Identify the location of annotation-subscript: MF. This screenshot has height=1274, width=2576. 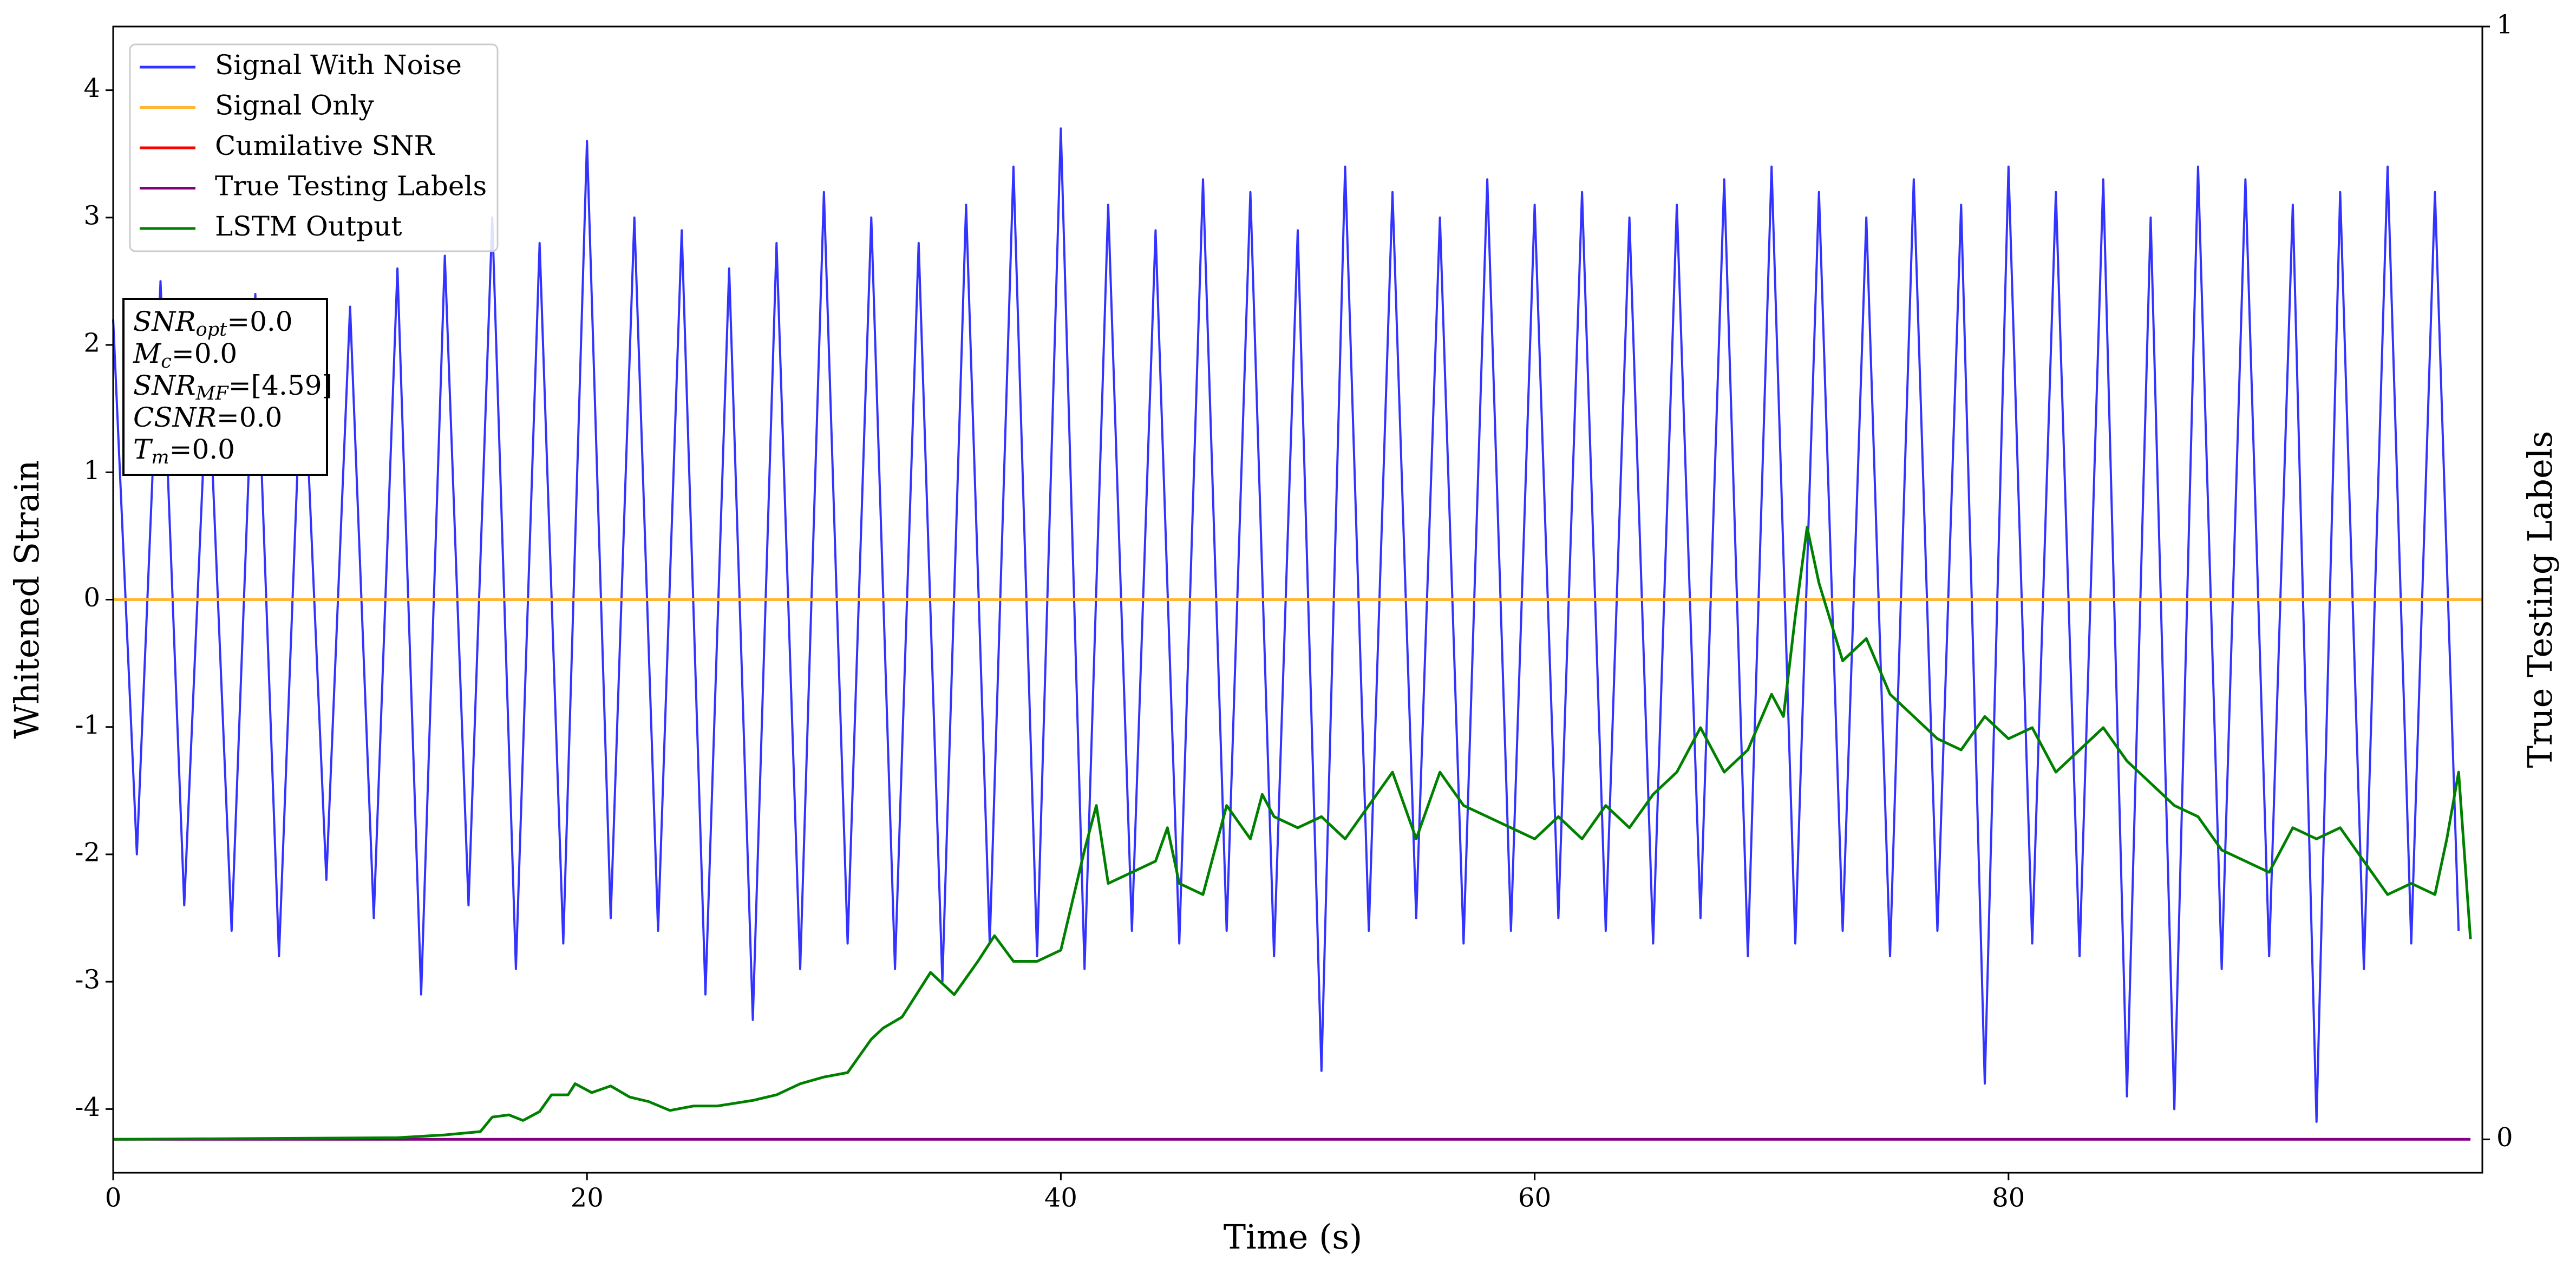
(212, 393).